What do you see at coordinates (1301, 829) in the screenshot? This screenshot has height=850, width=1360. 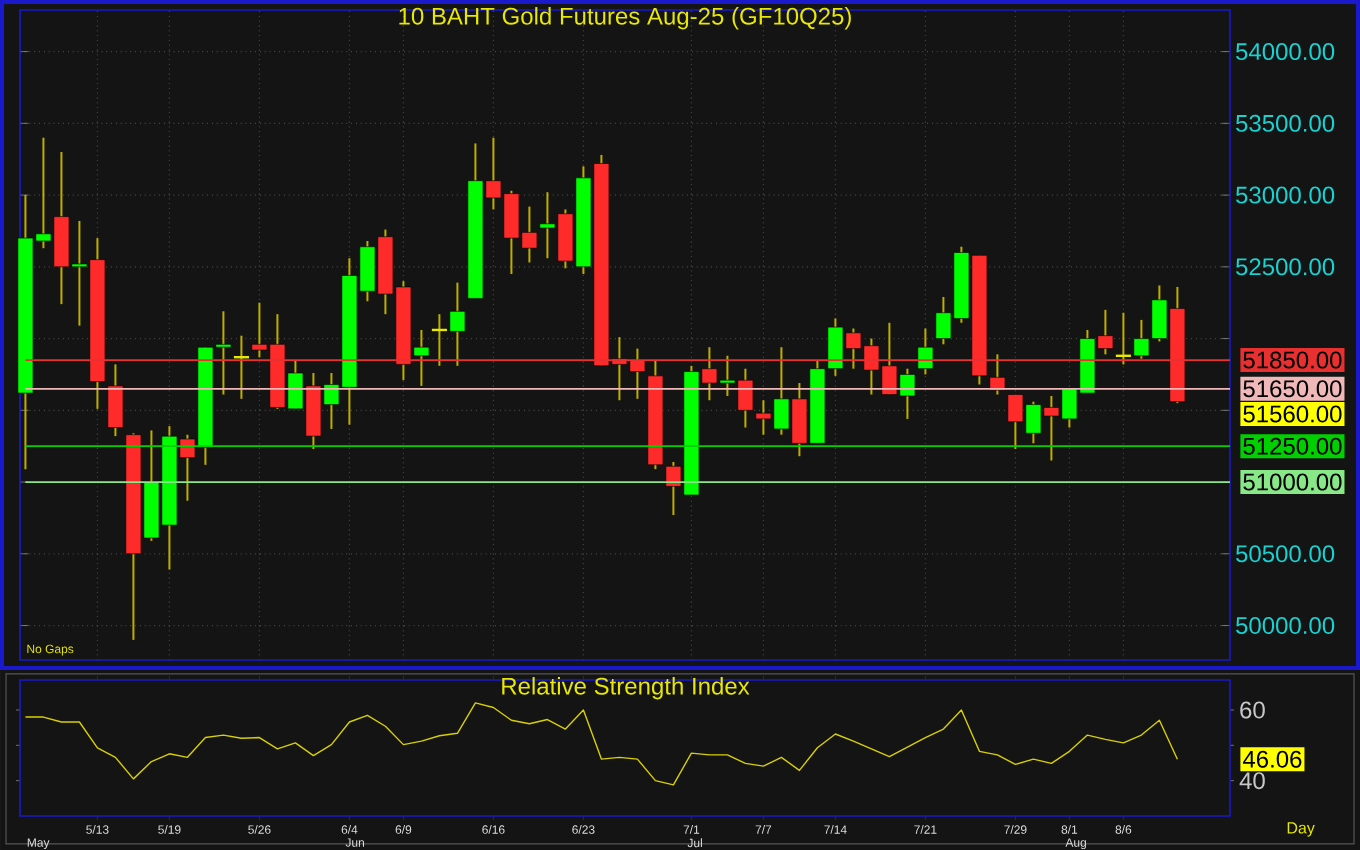 I see `text: Day` at bounding box center [1301, 829].